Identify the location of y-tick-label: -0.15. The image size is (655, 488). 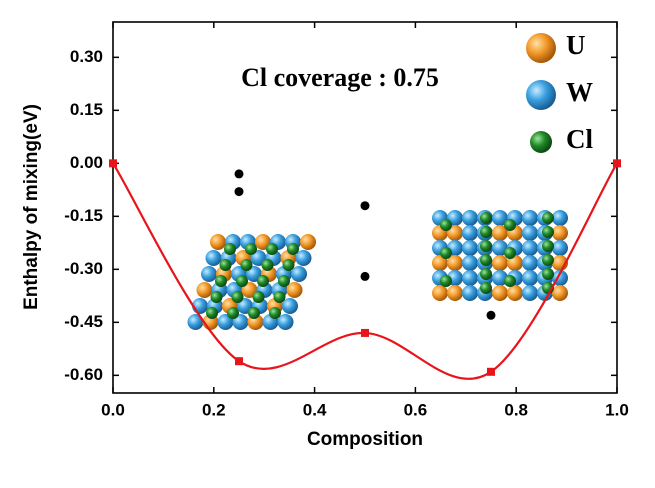
(83, 215).